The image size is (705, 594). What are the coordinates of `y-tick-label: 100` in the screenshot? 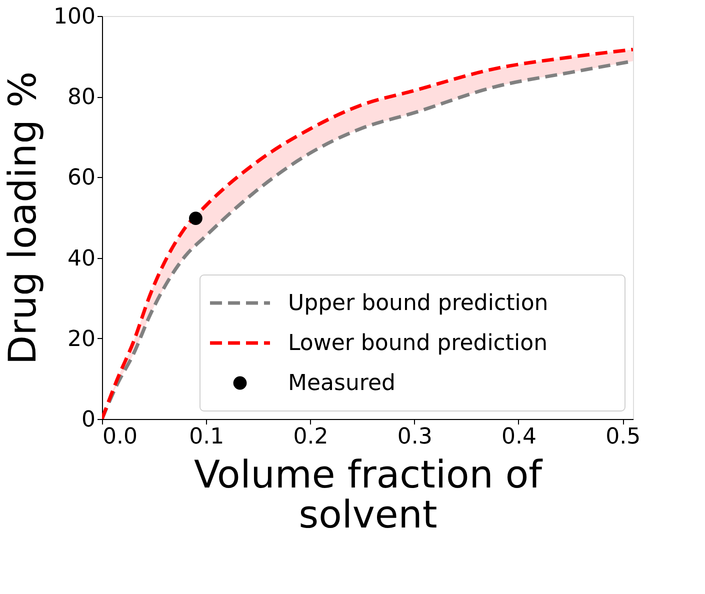 It's located at (75, 17).